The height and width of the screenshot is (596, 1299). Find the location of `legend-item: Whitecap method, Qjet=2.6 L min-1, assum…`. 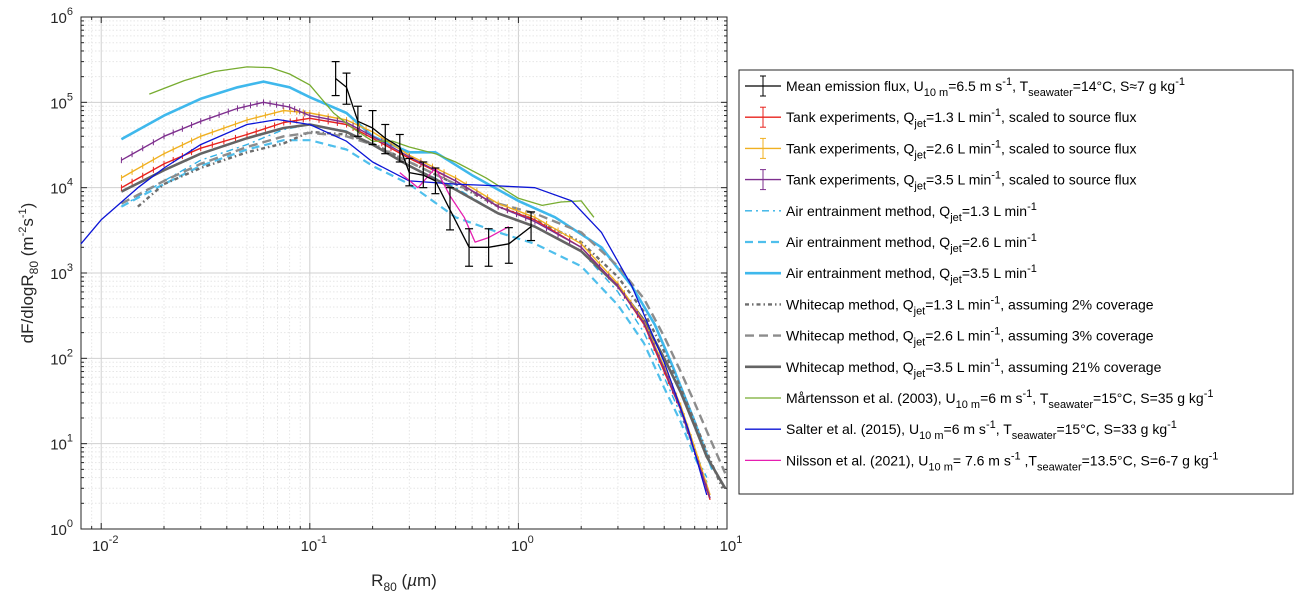

legend-item: Whitecap method, Qjet=2.6 L min-1, assum… is located at coordinates (949, 337).